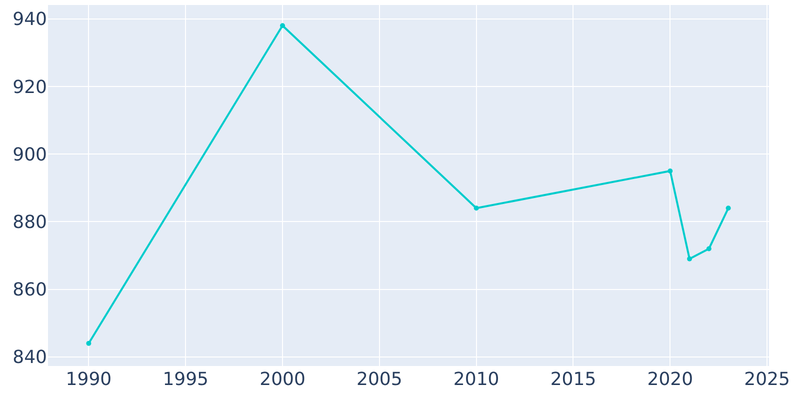 The image size is (800, 400). What do you see at coordinates (89, 379) in the screenshot?
I see `x-tick-label: 1990` at bounding box center [89, 379].